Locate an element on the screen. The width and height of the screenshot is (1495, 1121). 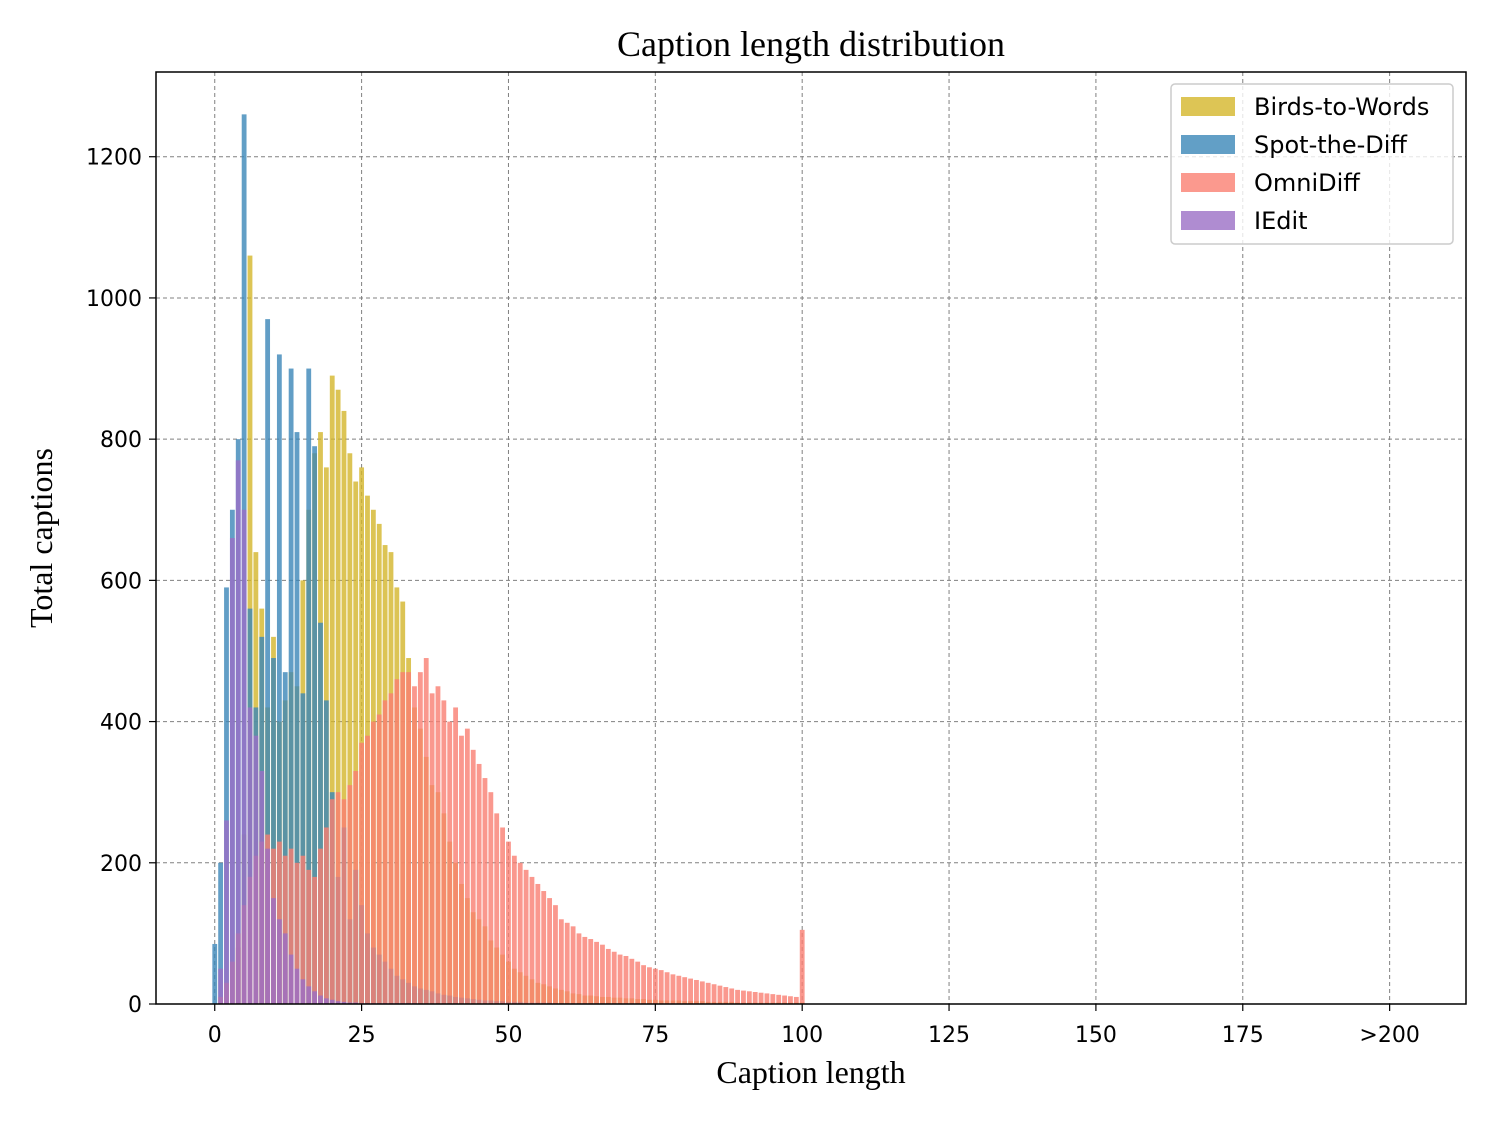
x-tick-label: >200 is located at coordinates (1389, 1035).